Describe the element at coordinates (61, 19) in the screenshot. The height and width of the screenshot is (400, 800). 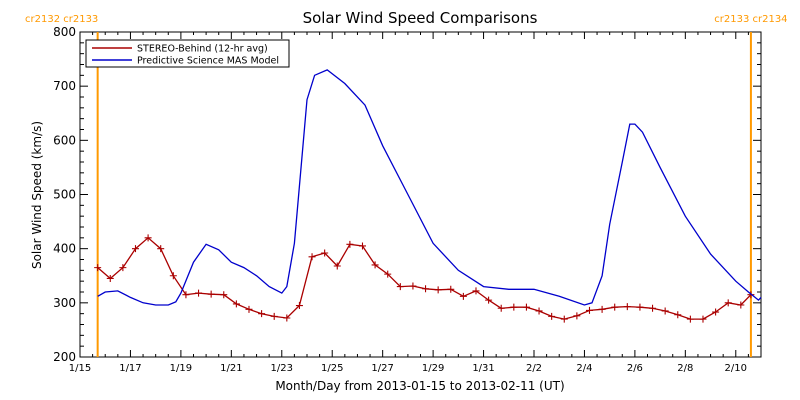
I see `carrington-label: cr2132 cr2133` at that location.